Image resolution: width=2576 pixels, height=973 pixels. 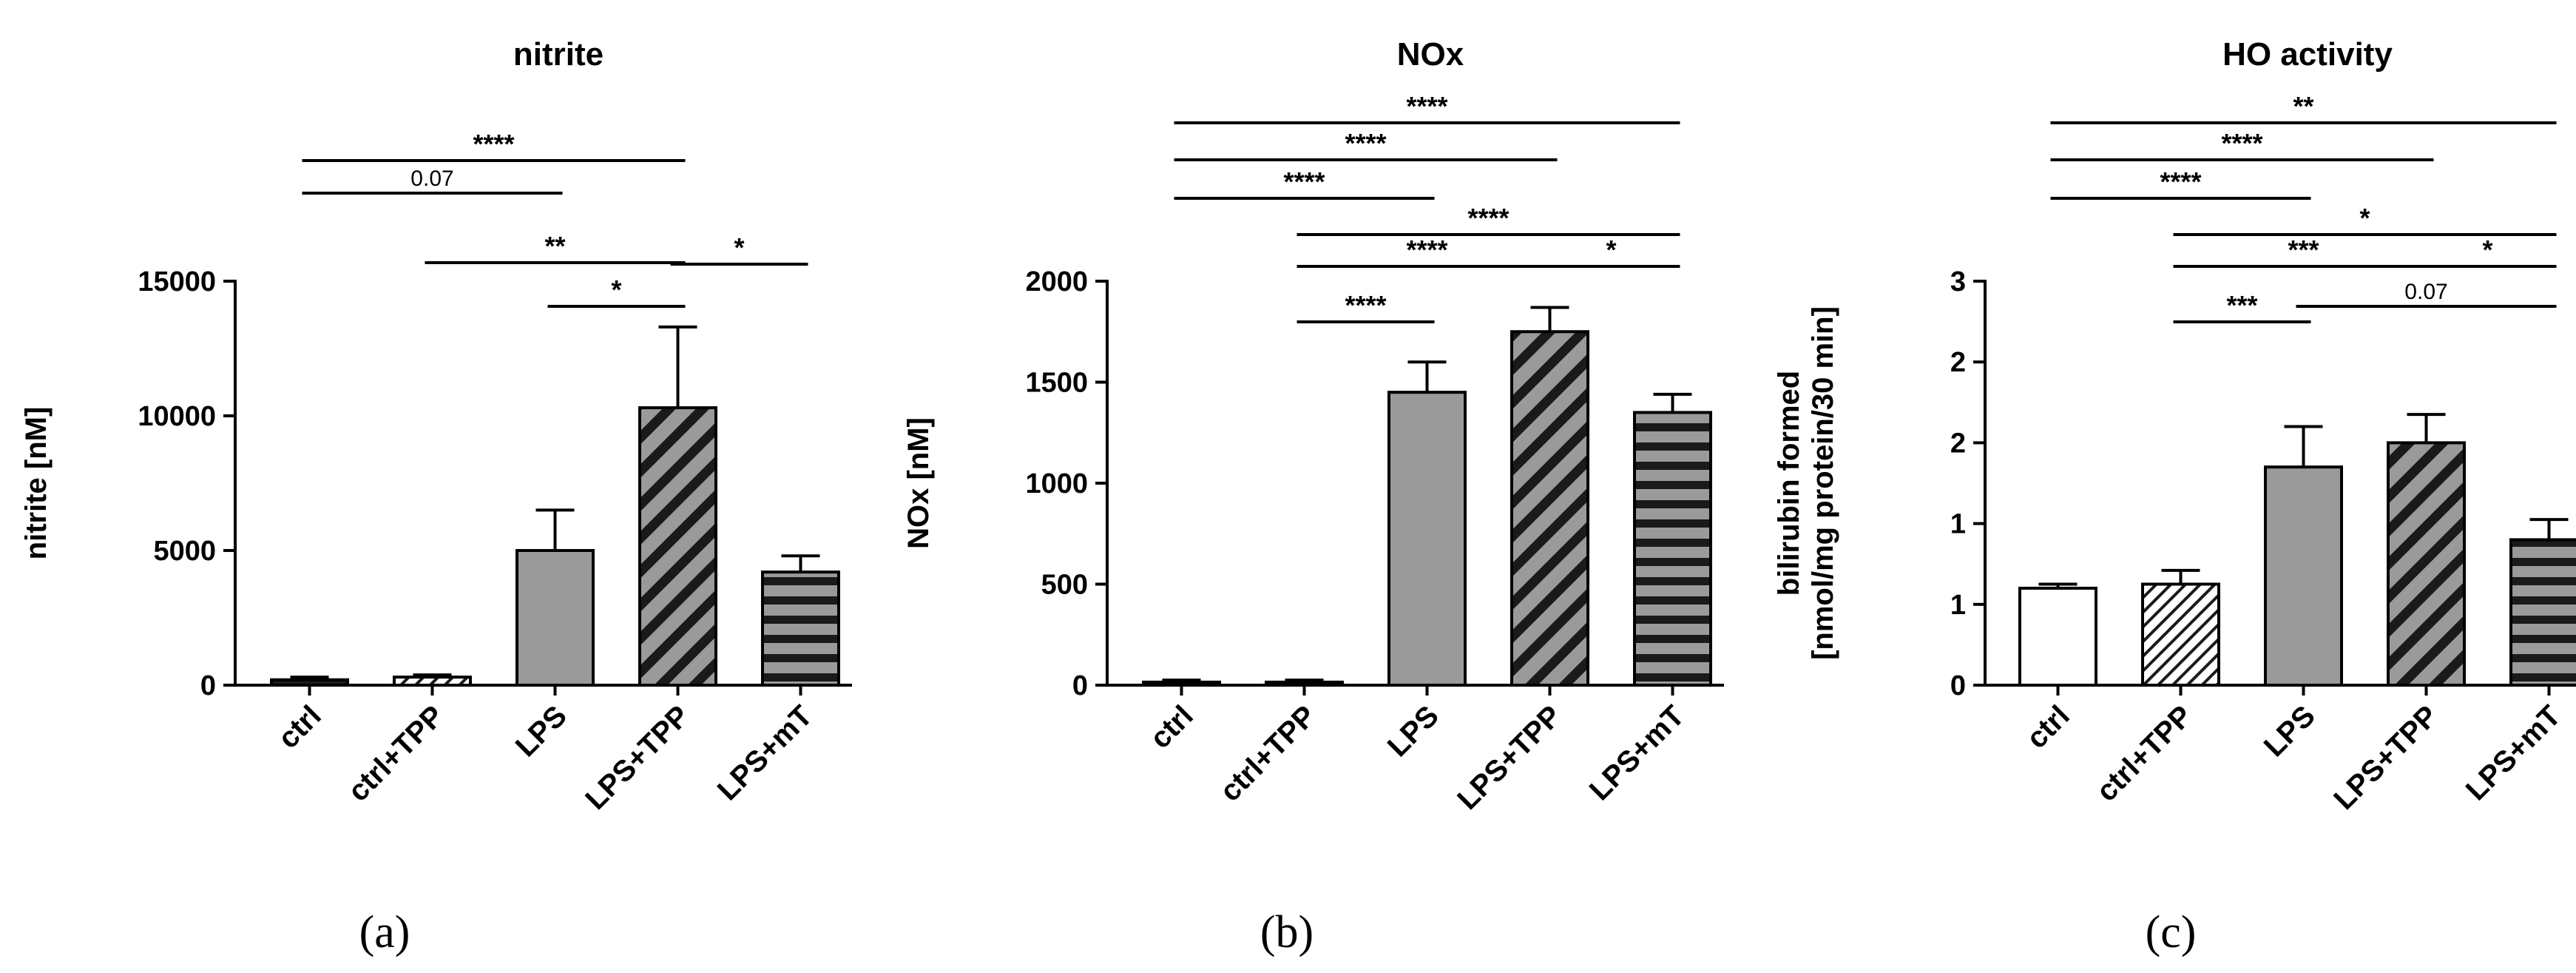 What do you see at coordinates (184, 551) in the screenshot?
I see `y-tick-label: 5000` at bounding box center [184, 551].